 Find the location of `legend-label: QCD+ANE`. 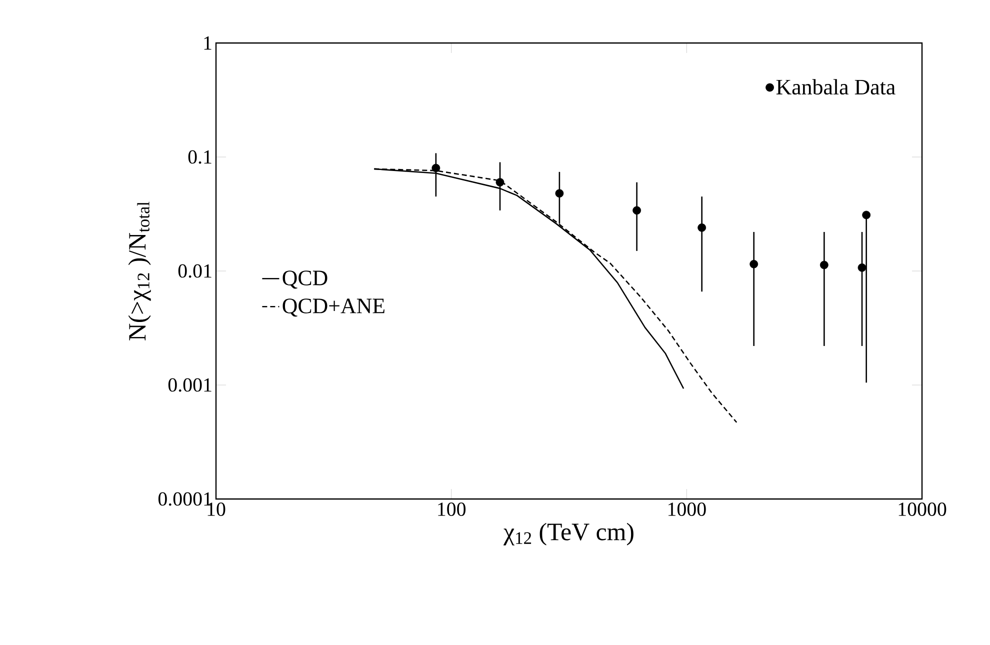

legend-label: QCD+ANE is located at coordinates (333, 307).